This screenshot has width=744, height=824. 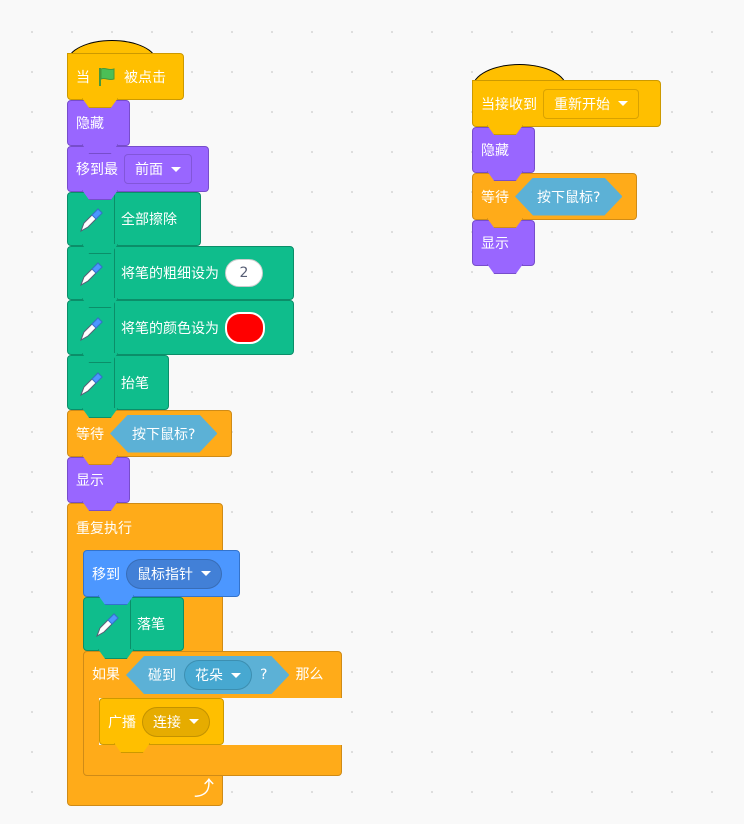 I want to click on go-to-layer-block: 移到最 前面, so click(x=138, y=169).